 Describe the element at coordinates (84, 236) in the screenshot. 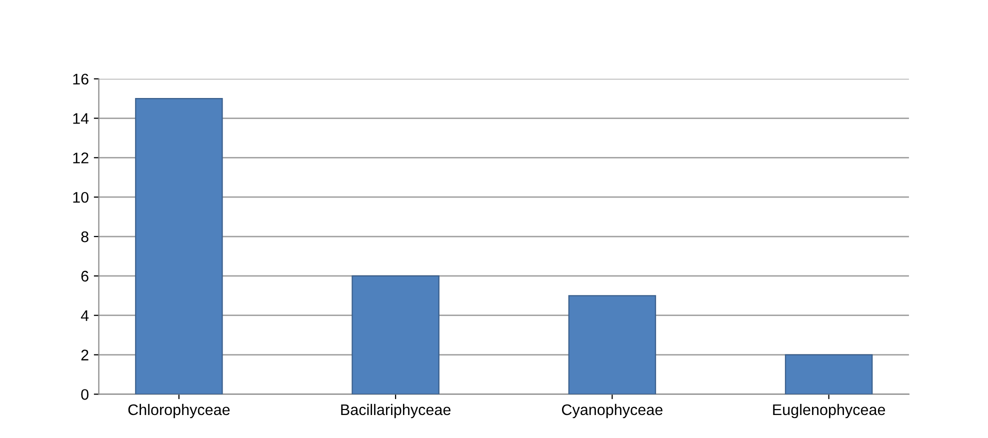

I see `y-tick-label: 8` at that location.